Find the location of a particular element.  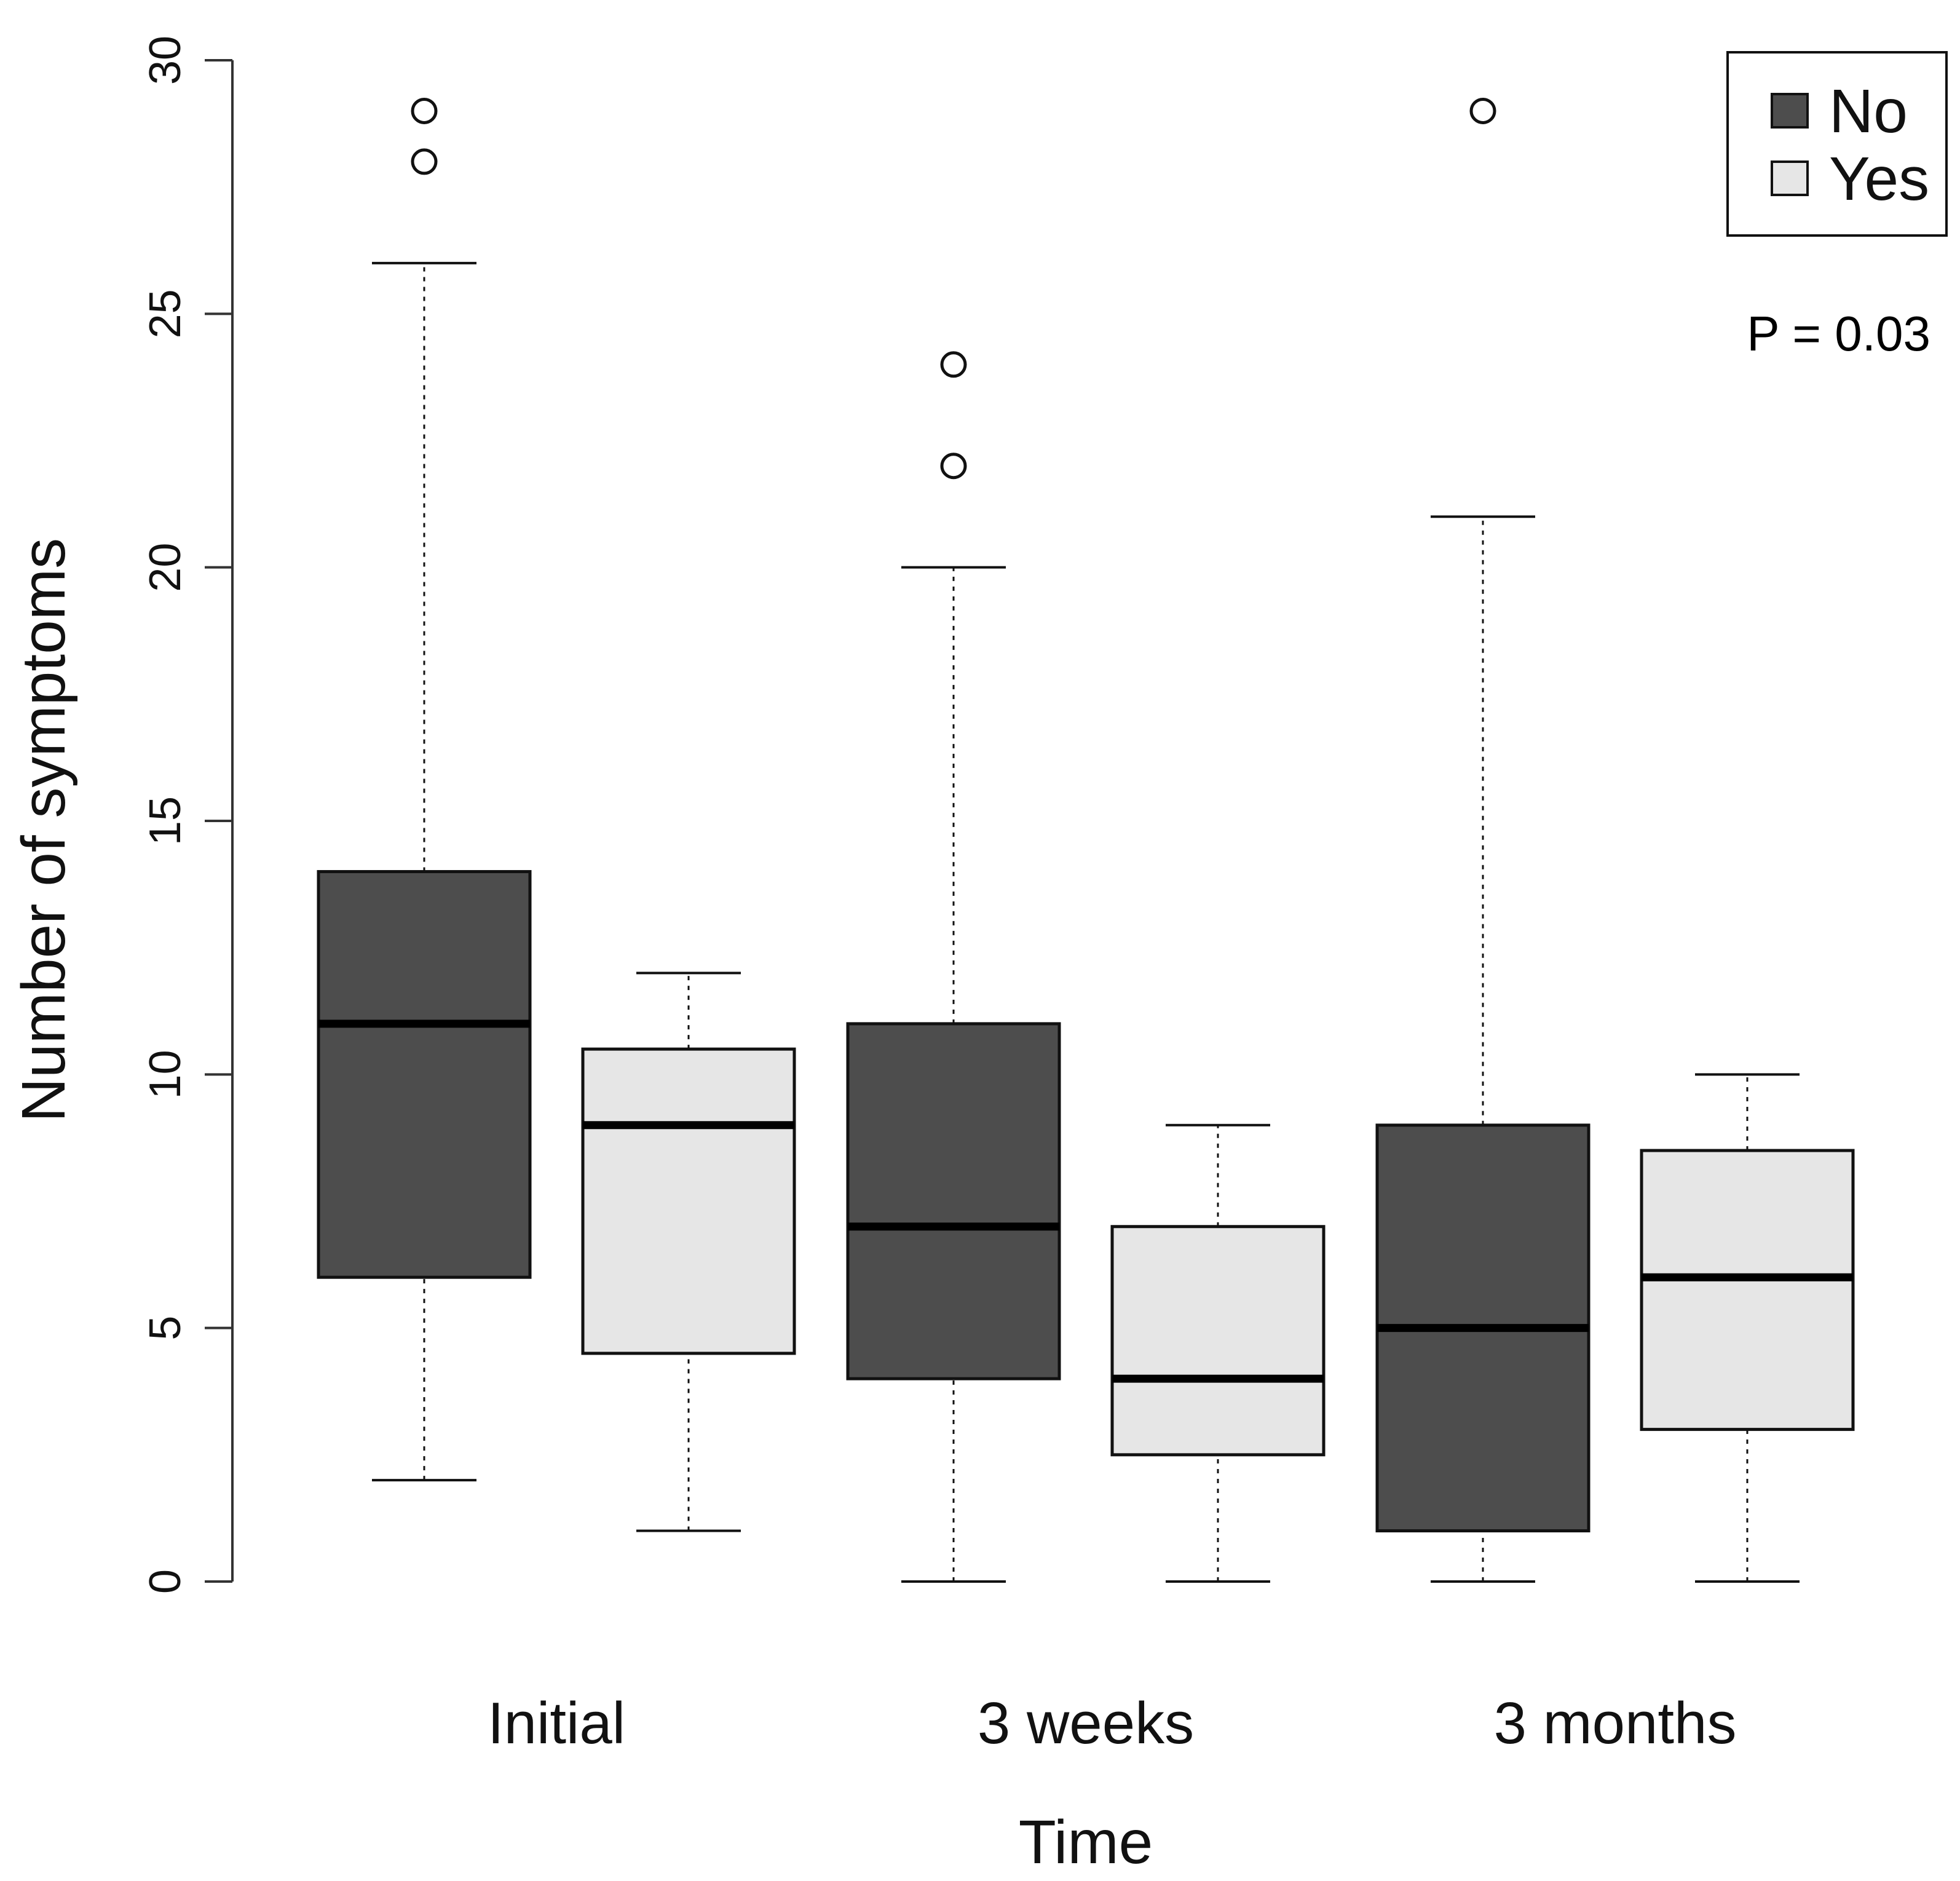

p-value-annotation: P = 0.03 is located at coordinates (1838, 334).